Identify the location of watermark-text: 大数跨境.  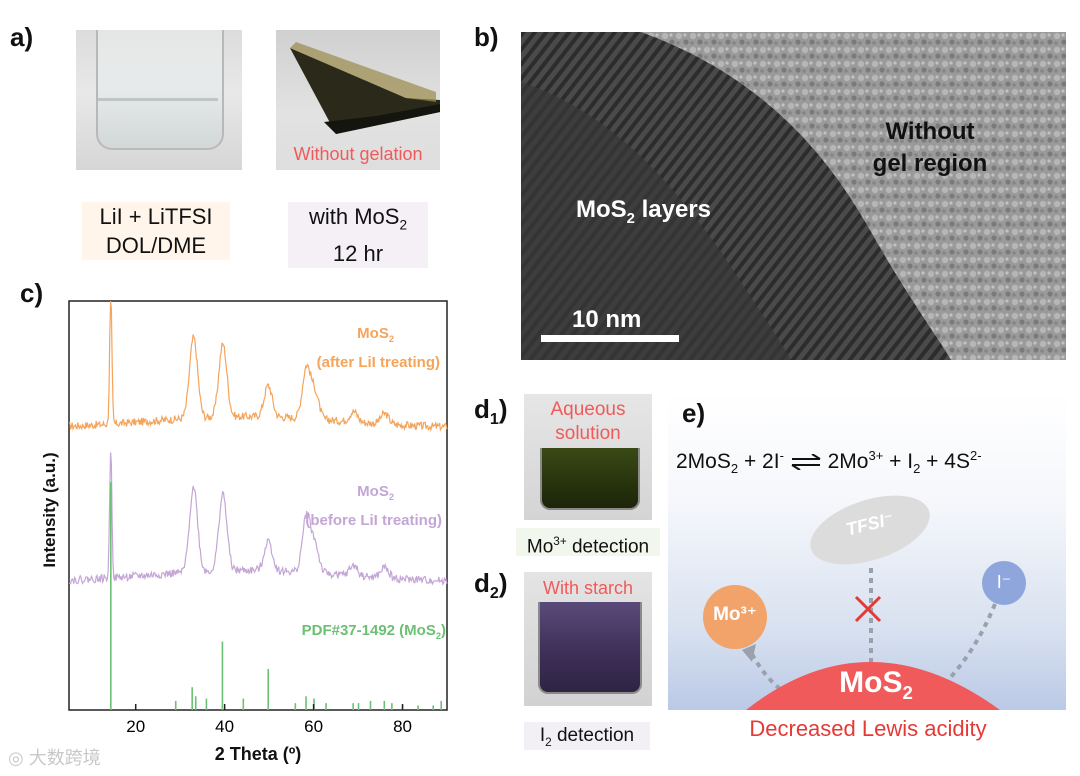
(64, 758).